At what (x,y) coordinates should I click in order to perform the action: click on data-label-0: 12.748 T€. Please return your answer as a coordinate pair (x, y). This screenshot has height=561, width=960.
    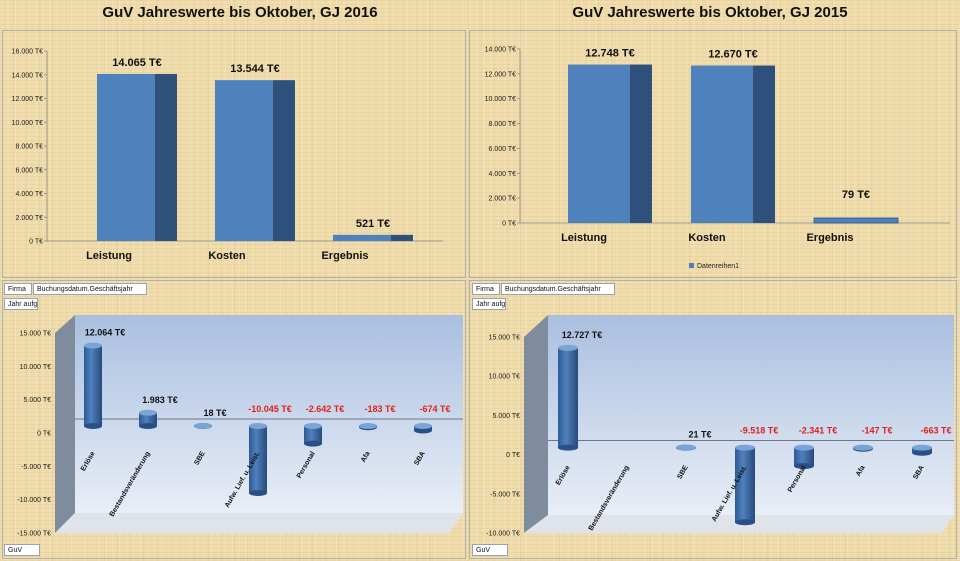
    Looking at the image, I should click on (610, 54).